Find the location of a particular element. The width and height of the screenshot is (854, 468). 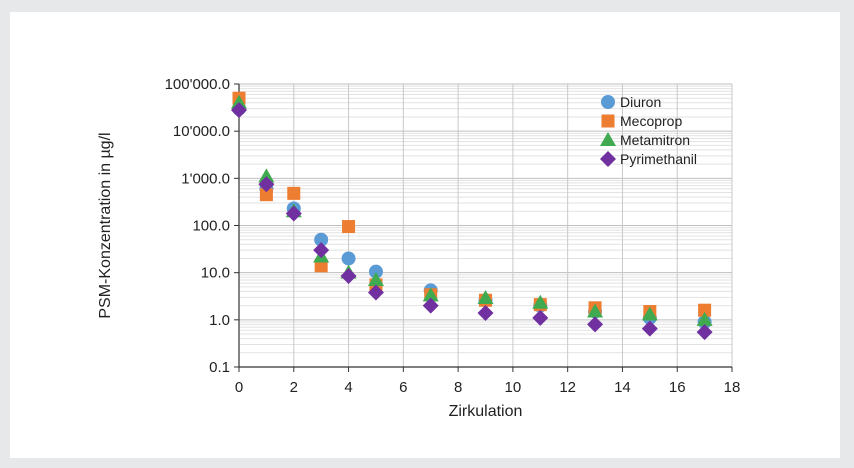

legend: Diuron Mecoprop Metamitron Pyrimethanil is located at coordinates (648, 130).